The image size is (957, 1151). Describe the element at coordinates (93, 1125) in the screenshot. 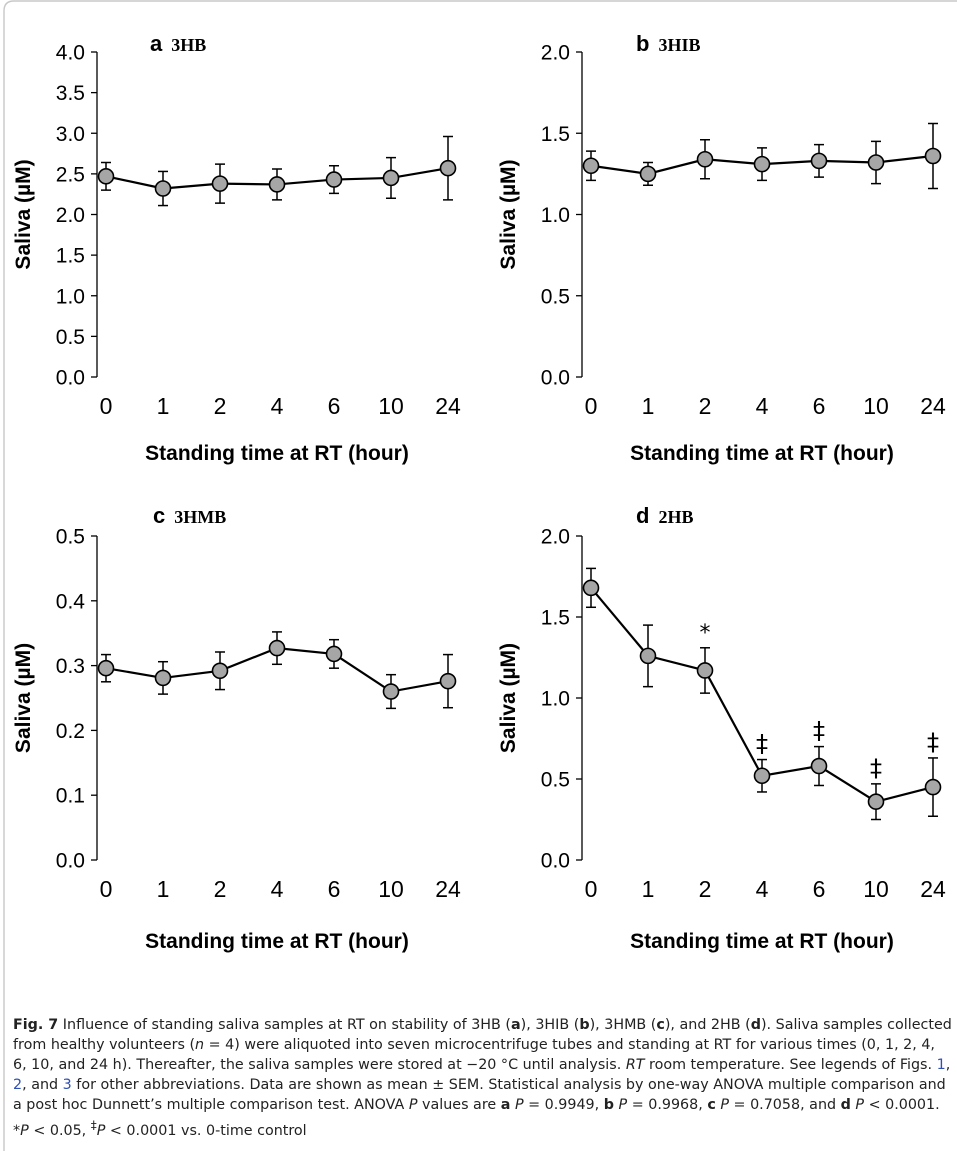

I see `caption-run: ‡` at that location.